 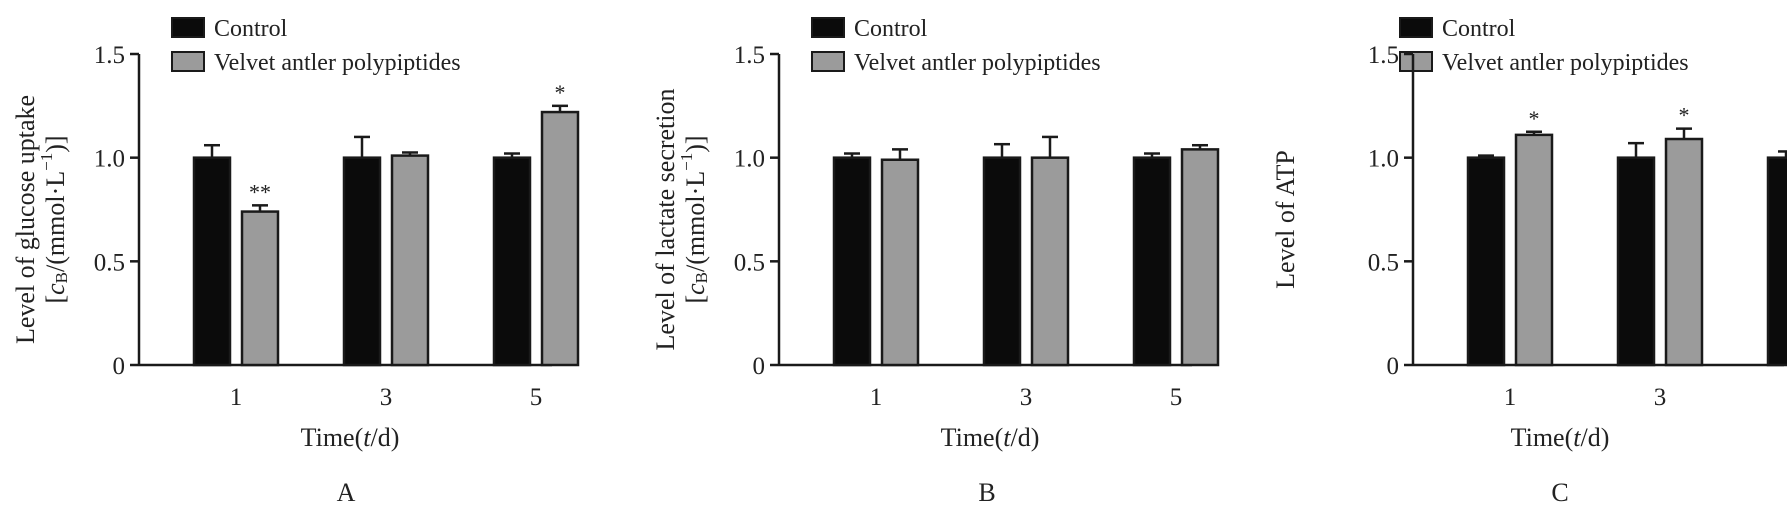 I want to click on y-axis-title: Level of ATP, so click(x=1285, y=219).